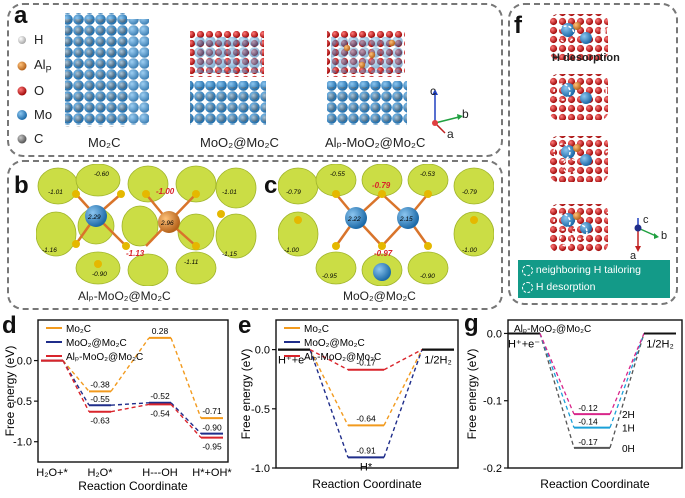  Describe the element at coordinates (39, 39) in the screenshot. I see `panel-a-legend-h: H` at that location.